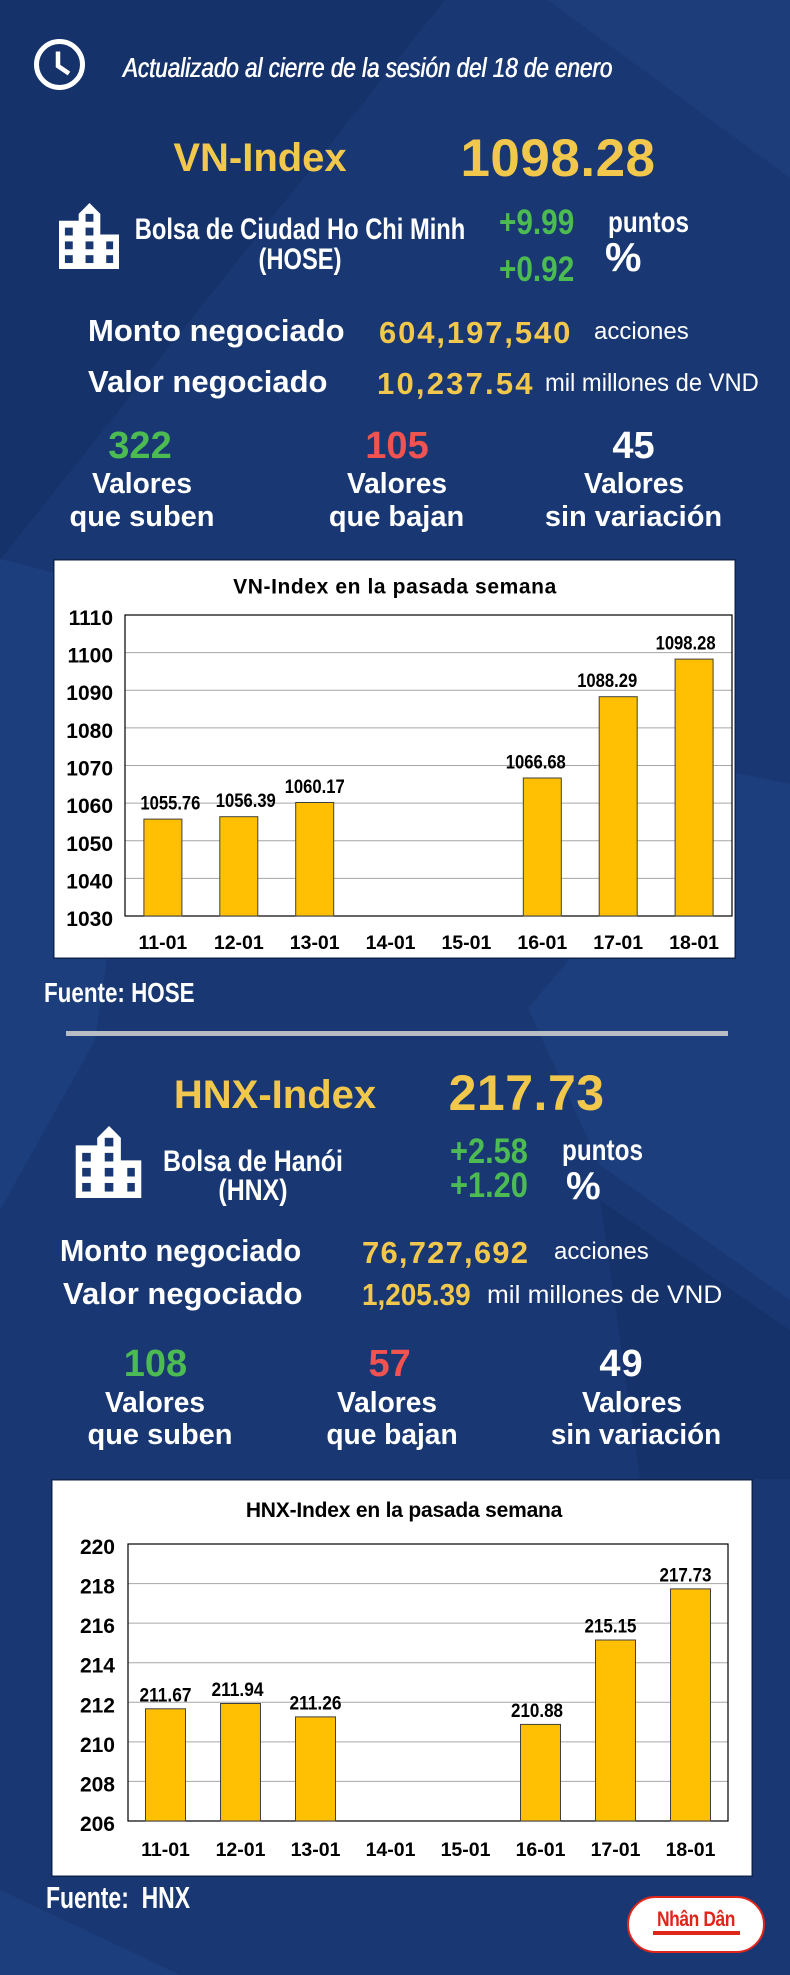  Describe the element at coordinates (166, 1695) in the screenshot. I see `svg-text: 211.67` at that location.